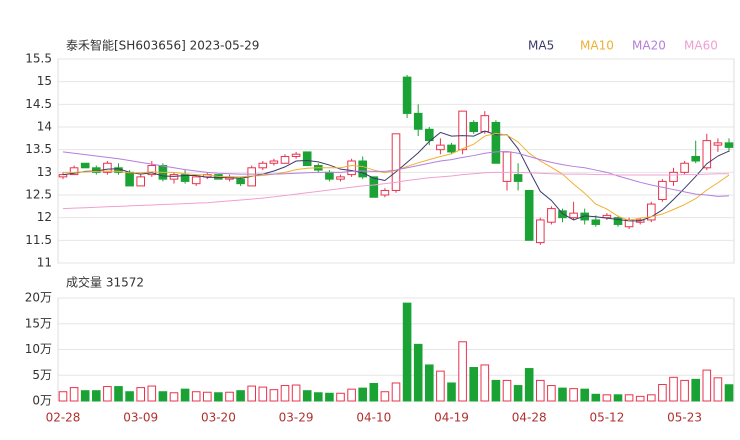 The width and height of the screenshot is (740, 440). What do you see at coordinates (701, 46) in the screenshot?
I see `legend-label: MA60` at bounding box center [701, 46].